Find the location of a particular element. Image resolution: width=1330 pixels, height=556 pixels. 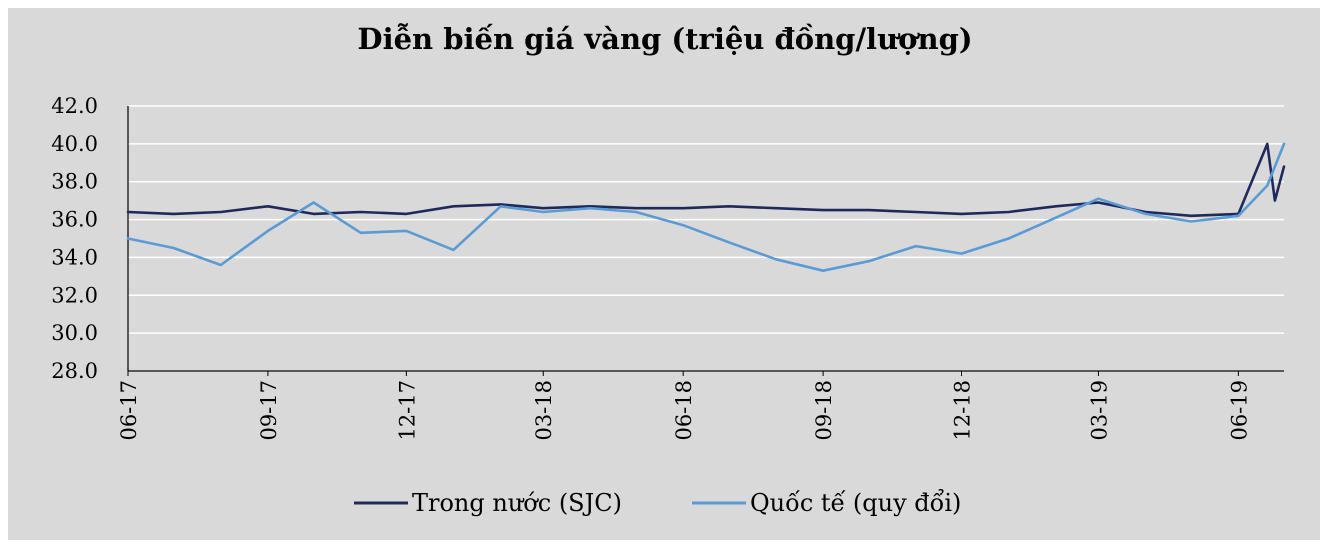

legend-label: Trong nước (SJC) is located at coordinates (517, 503).